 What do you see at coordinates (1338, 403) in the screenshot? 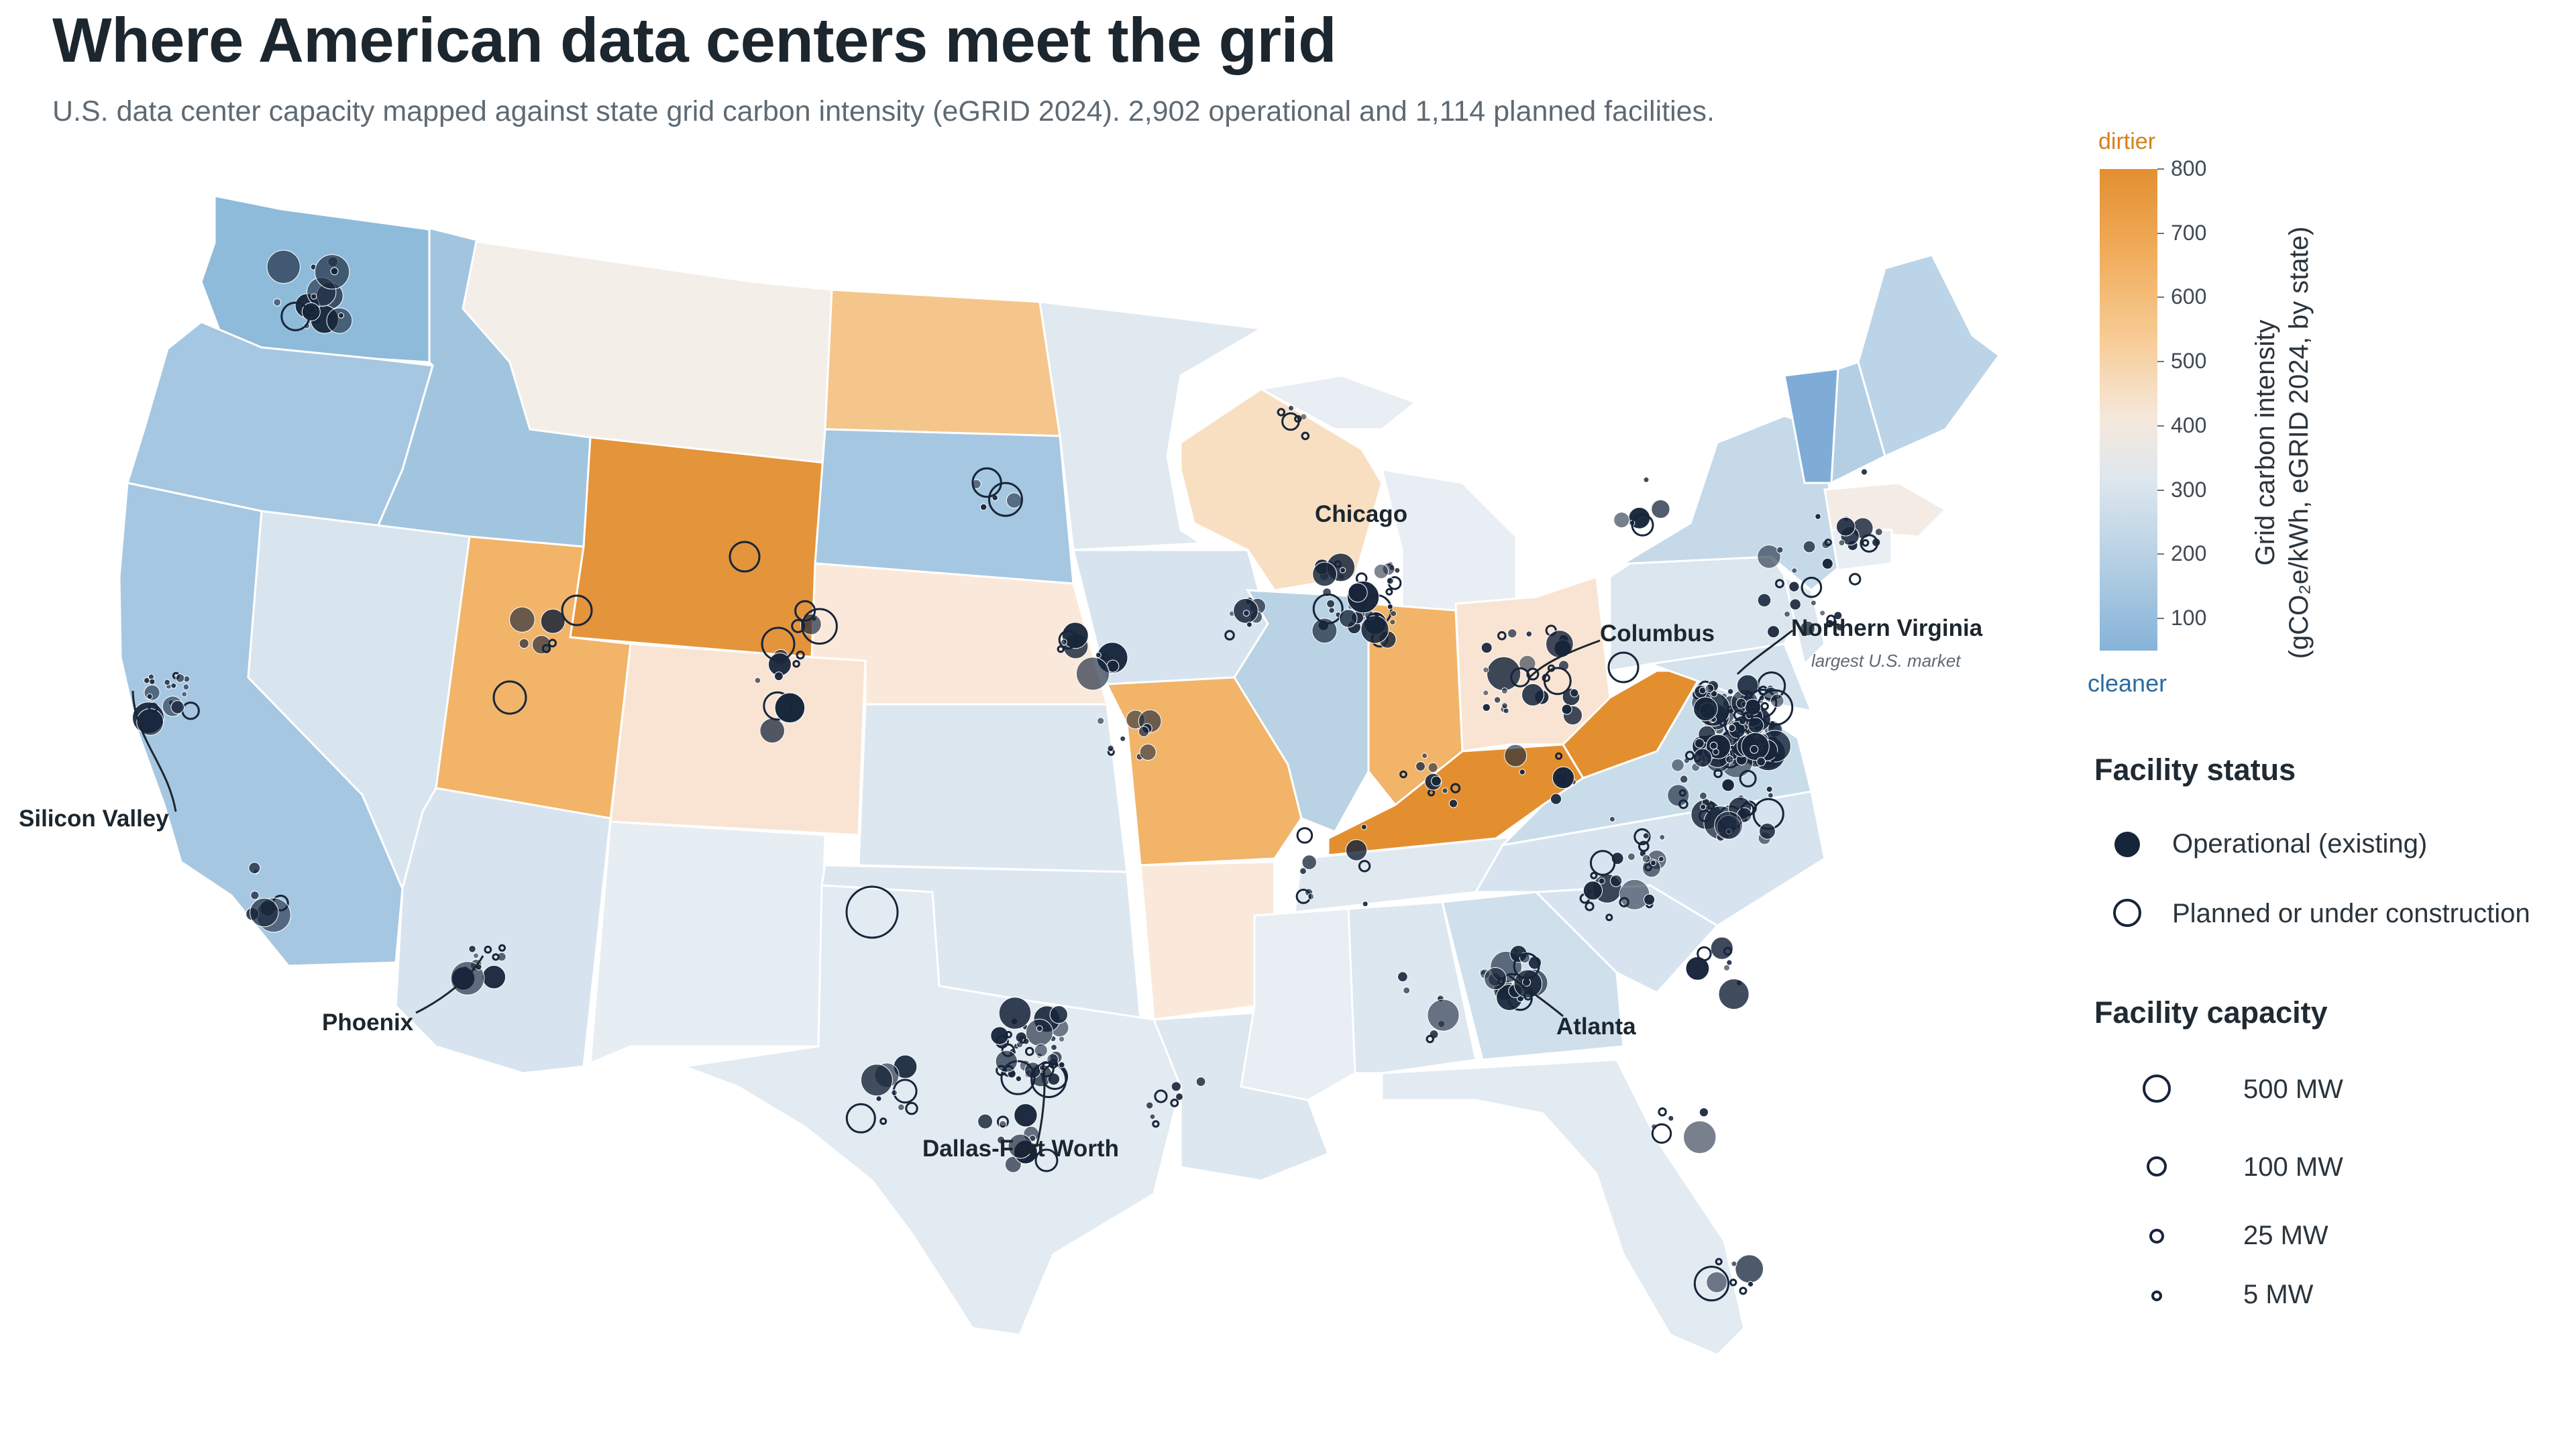
I see `state-michigan-up` at bounding box center [1338, 403].